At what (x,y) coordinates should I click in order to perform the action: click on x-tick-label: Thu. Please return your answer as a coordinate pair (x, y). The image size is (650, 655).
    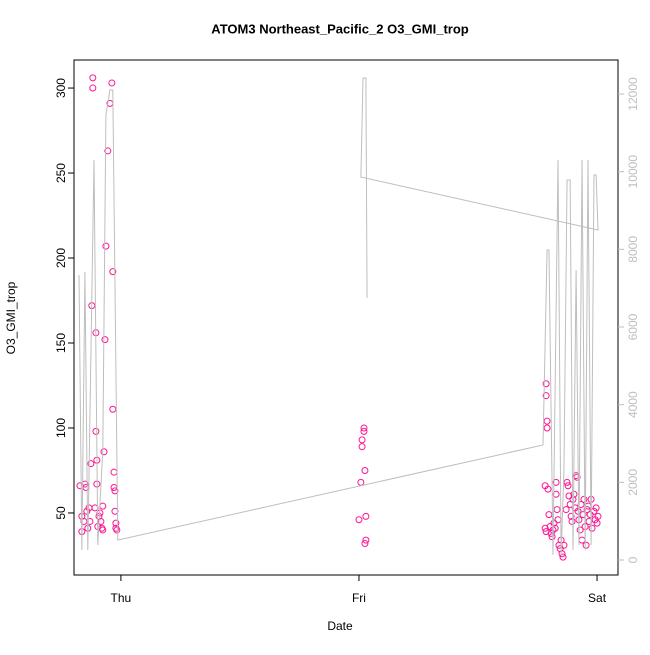
    Looking at the image, I should click on (121, 598).